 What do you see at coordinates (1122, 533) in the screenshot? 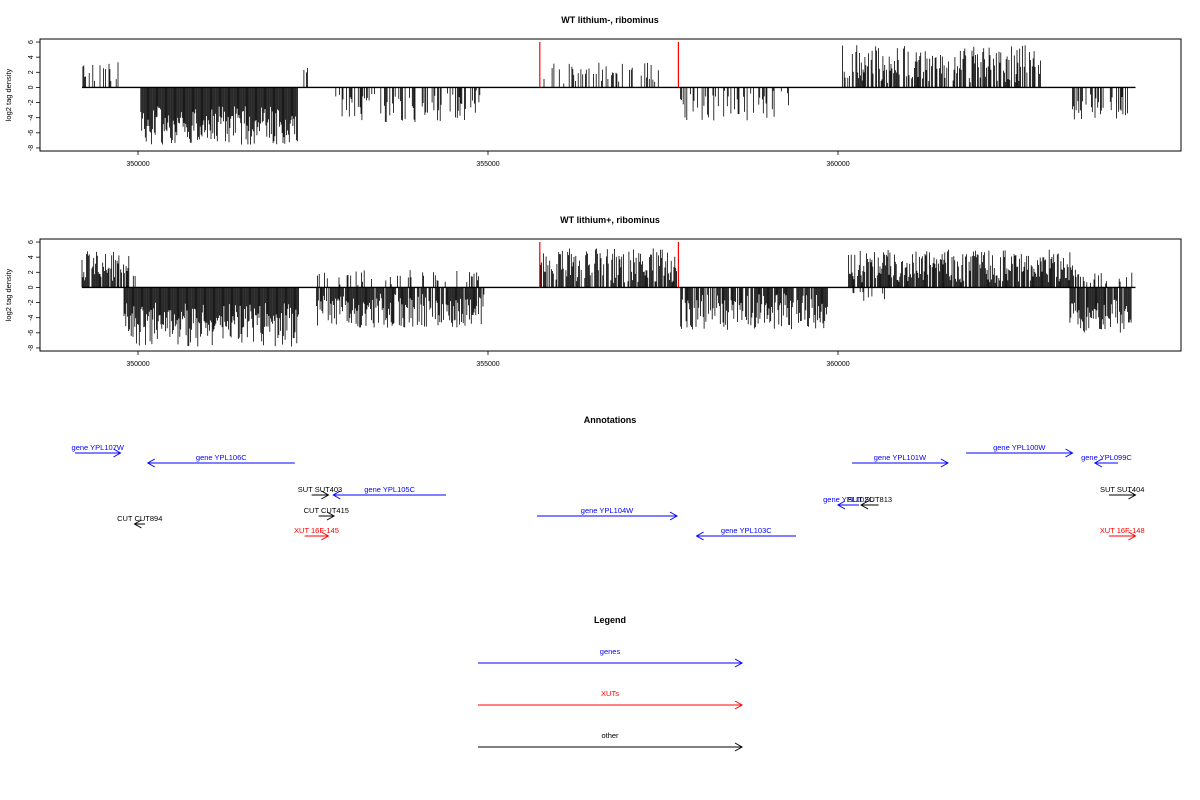
I see `feature: XUT 16F-148` at bounding box center [1122, 533].